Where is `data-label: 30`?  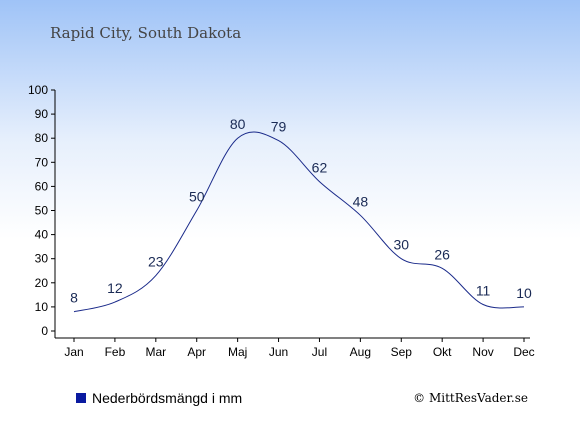 data-label: 30 is located at coordinates (401, 245).